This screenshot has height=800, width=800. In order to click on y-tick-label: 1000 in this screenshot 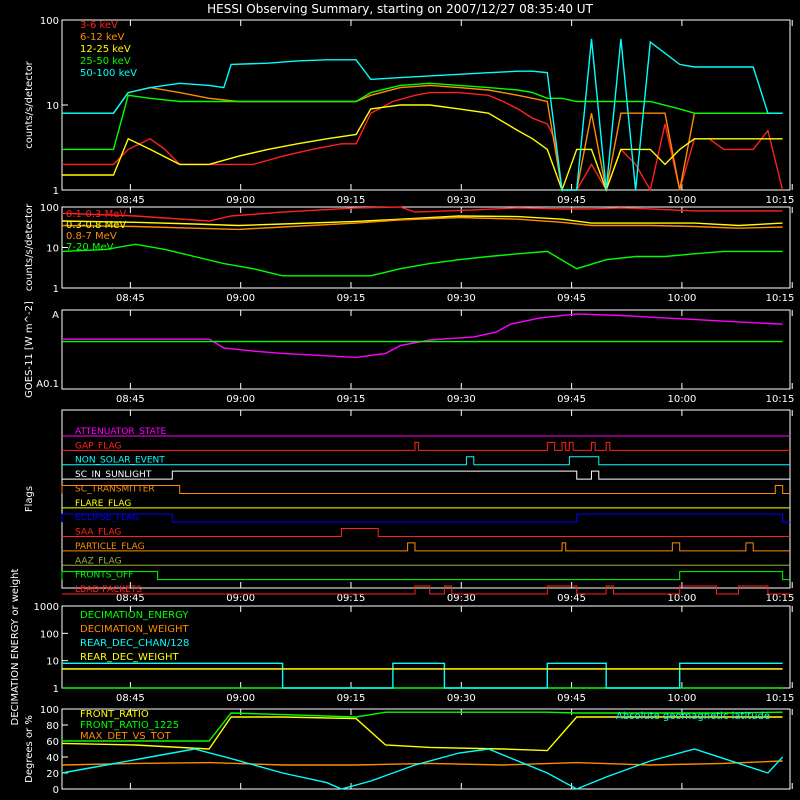, I will do `click(46, 607)`.